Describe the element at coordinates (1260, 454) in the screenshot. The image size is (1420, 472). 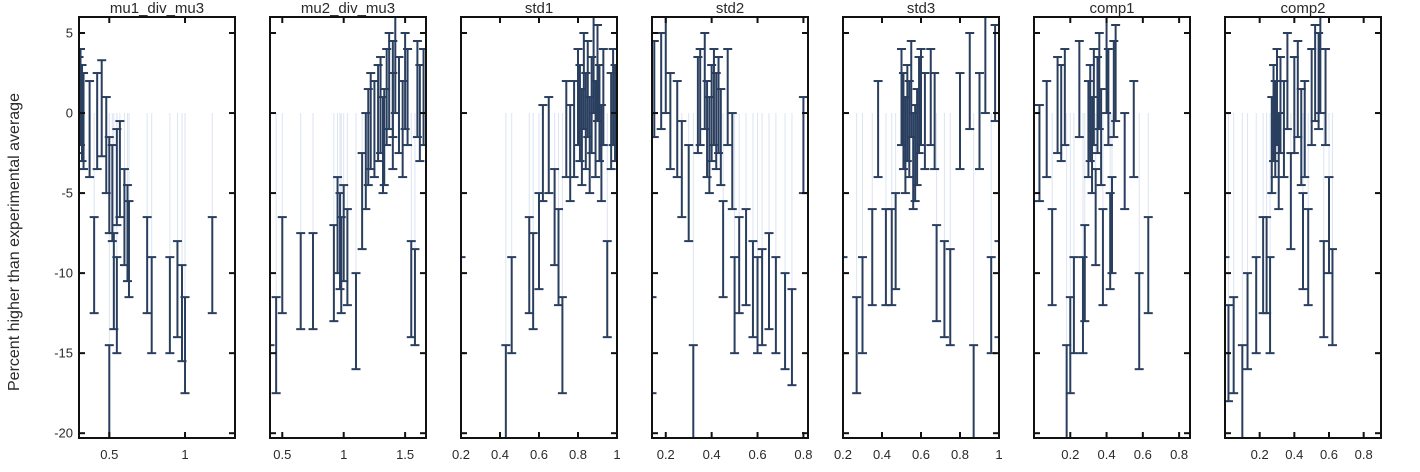
I see `x-tick-label: 0.2` at that location.